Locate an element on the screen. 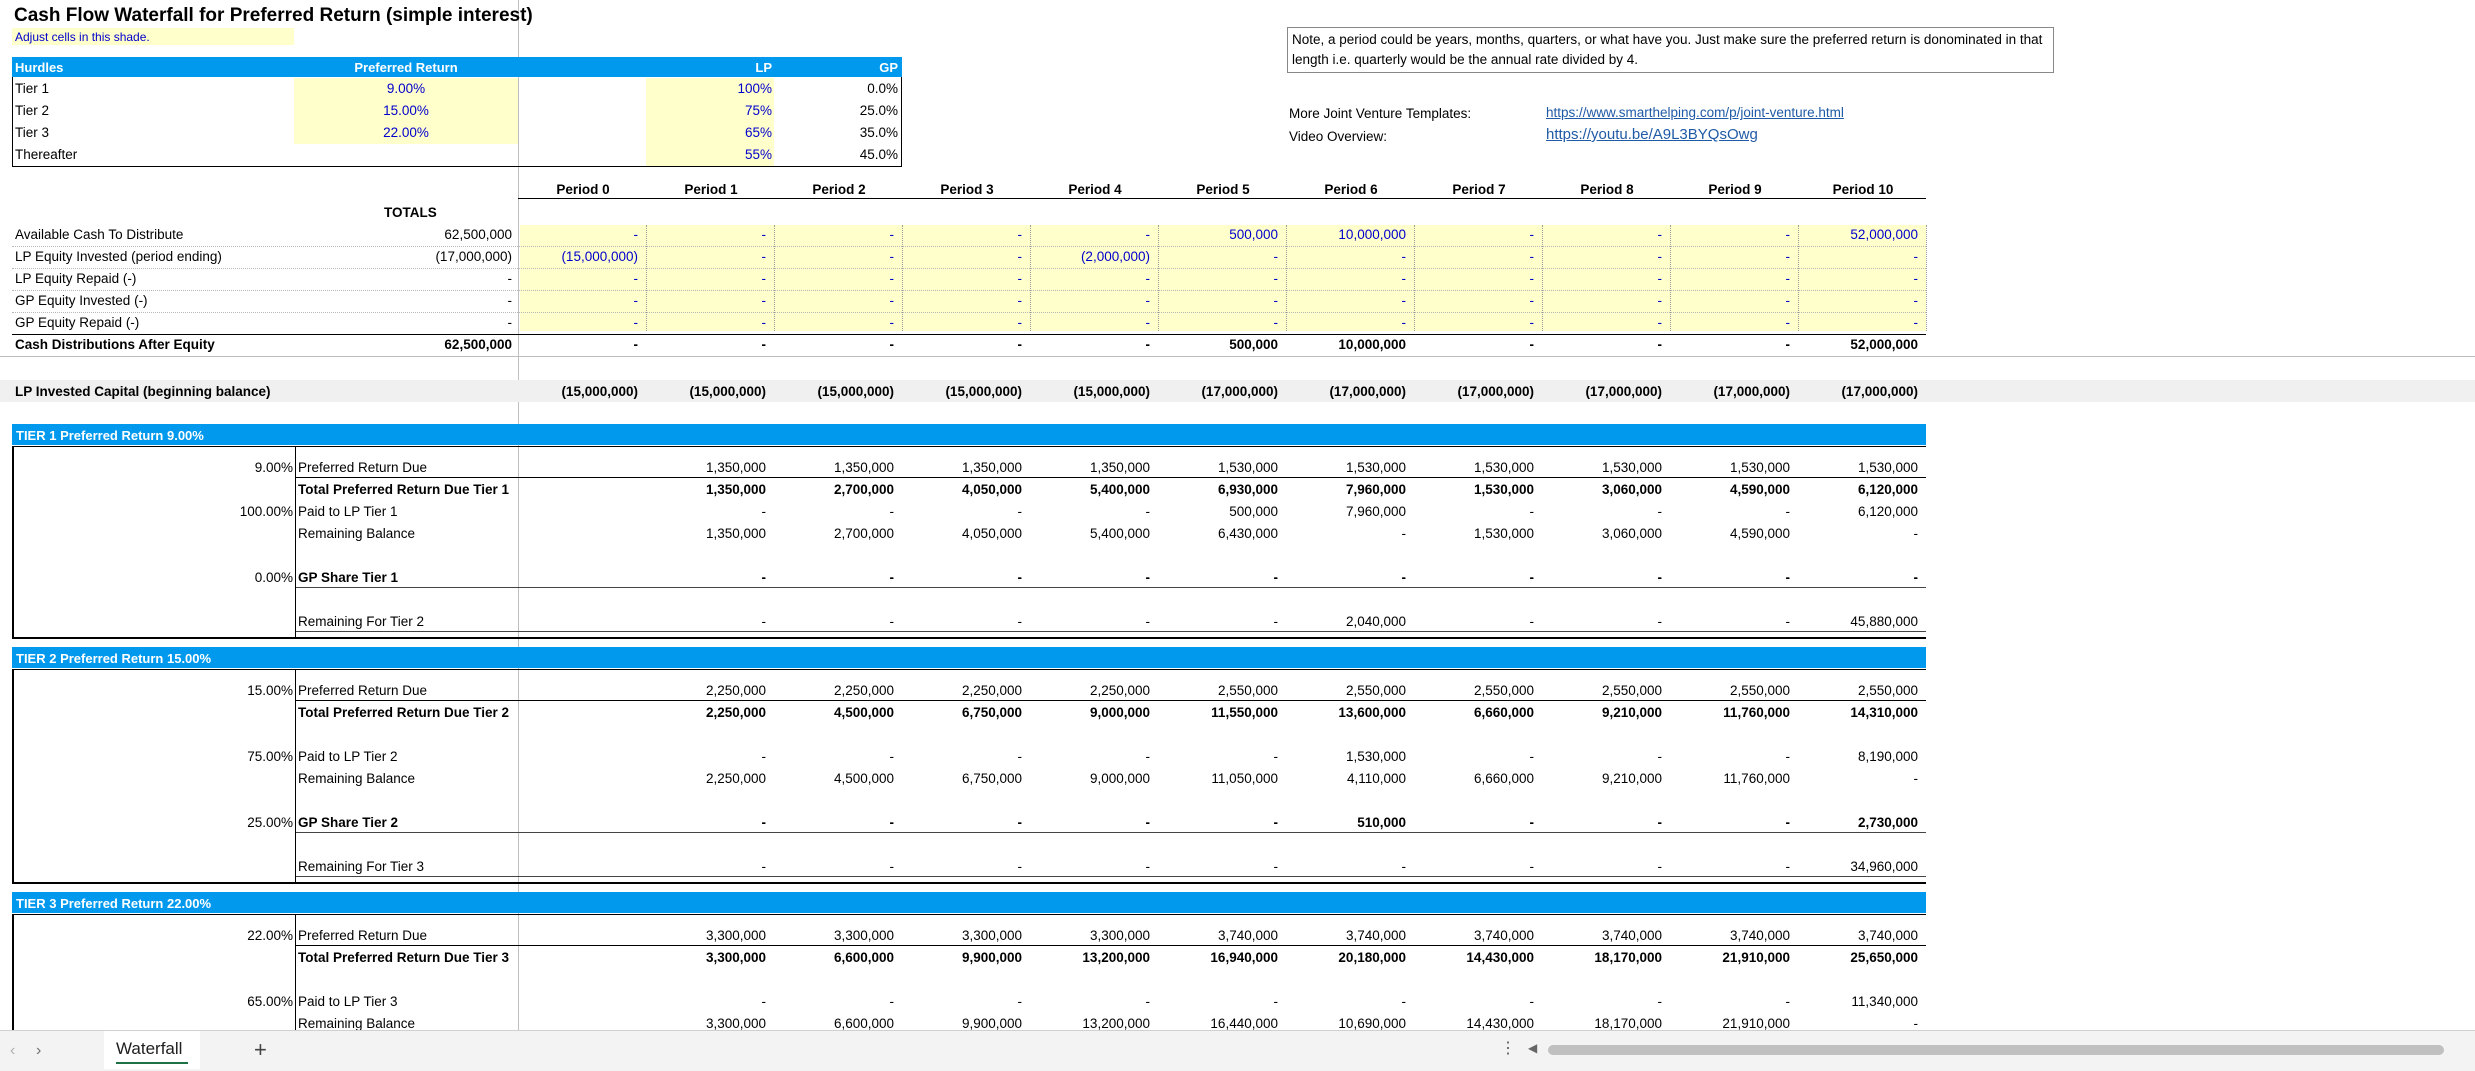 This screenshot has width=2475, height=1071. cash-input-cell: 10,000,000 is located at coordinates (1372, 234).